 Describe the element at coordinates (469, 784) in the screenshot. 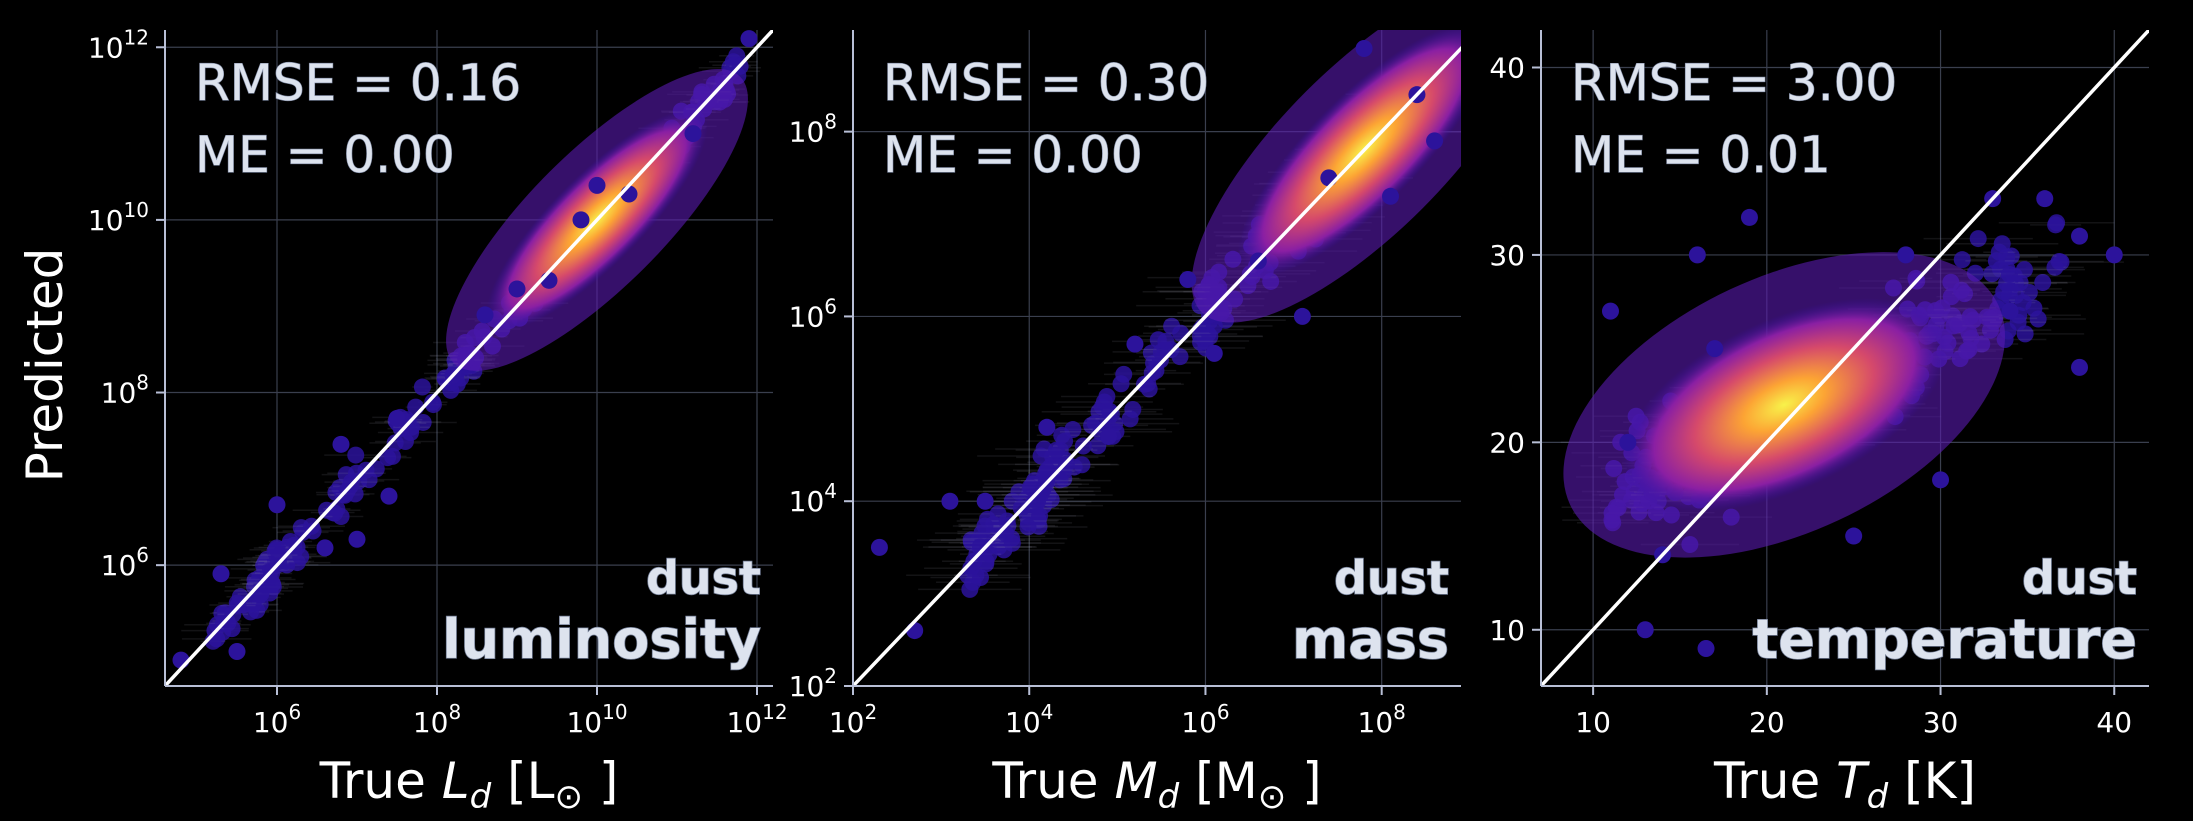

I see `x-axis-label: True Ld [L⊙ ]` at that location.